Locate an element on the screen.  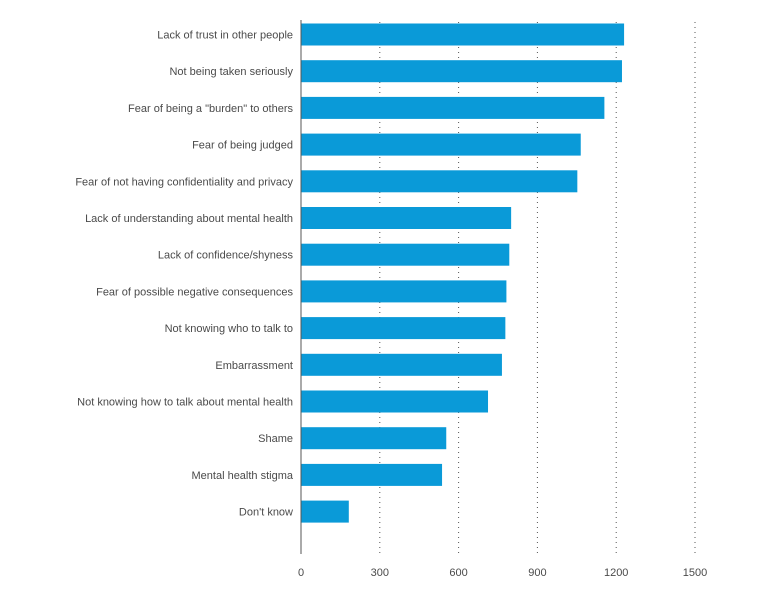
category-label: Embarrassment is located at coordinates (254, 366).